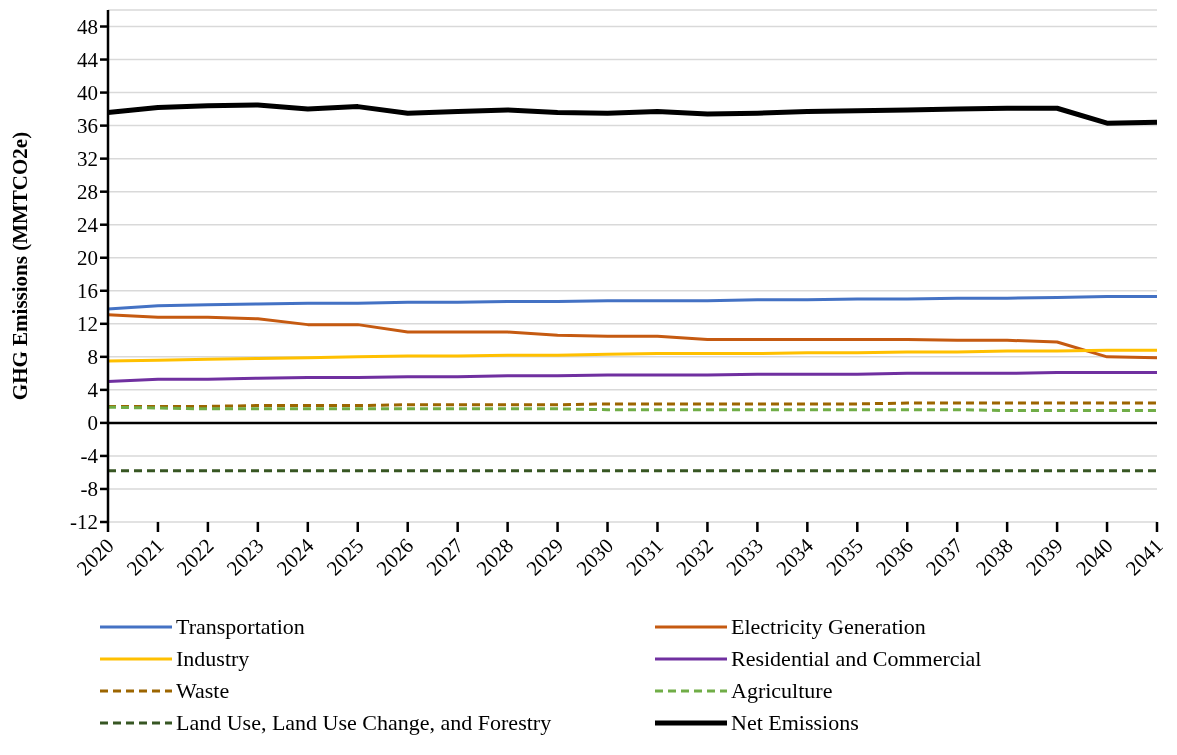 Image resolution: width=1177 pixels, height=755 pixels. What do you see at coordinates (20, 266) in the screenshot?
I see `y-axis-title: GHG Emissions (MMTCO2e)` at bounding box center [20, 266].